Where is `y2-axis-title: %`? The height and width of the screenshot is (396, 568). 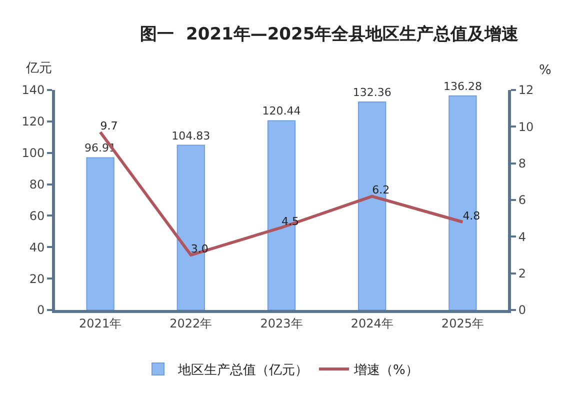
y2-axis-title: % is located at coordinates (545, 70).